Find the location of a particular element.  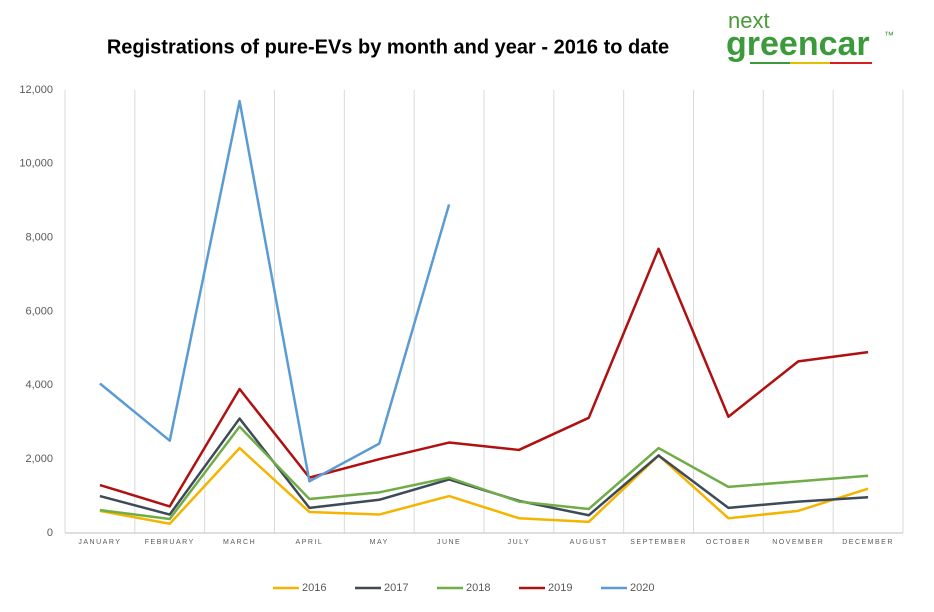

x-tick-label: OCTOBER is located at coordinates (728, 542).